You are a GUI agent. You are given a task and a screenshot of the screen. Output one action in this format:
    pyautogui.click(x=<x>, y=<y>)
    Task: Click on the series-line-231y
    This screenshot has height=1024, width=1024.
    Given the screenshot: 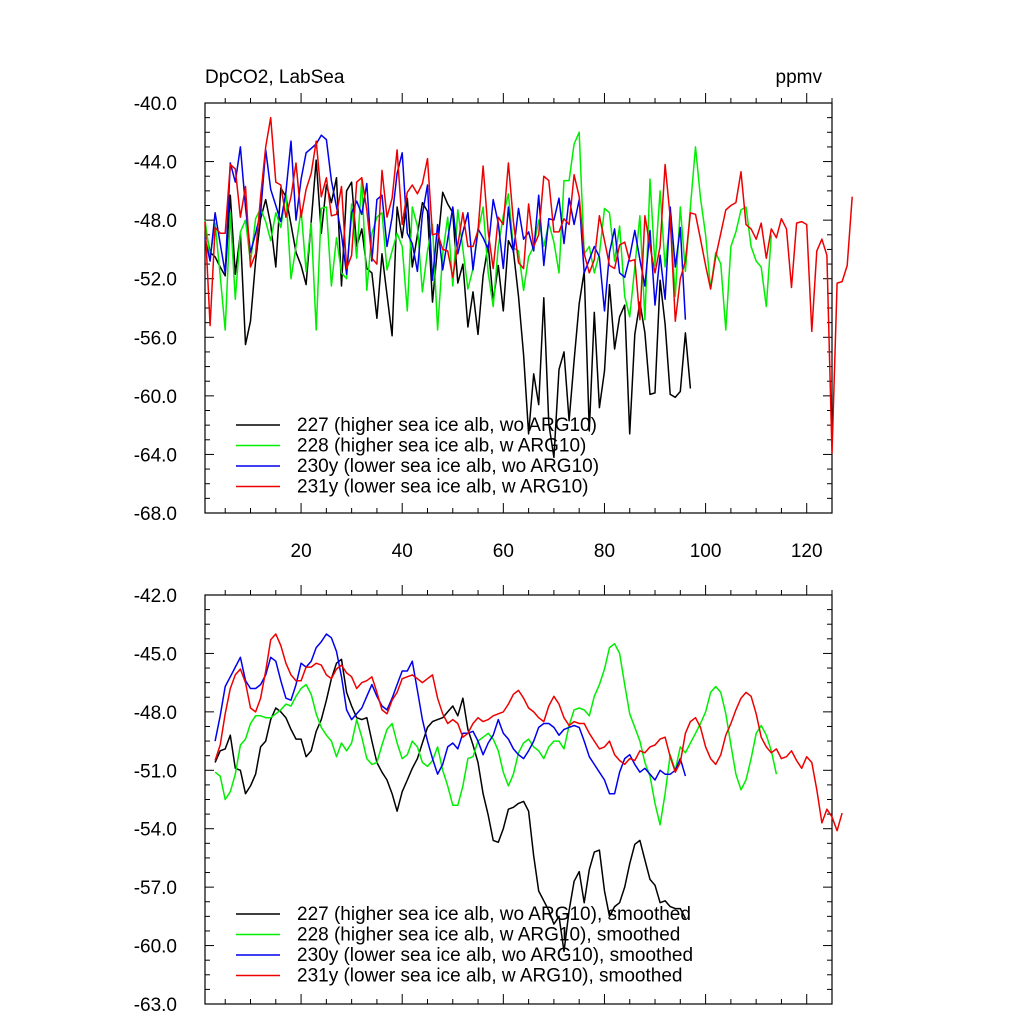 What is the action you would take?
    pyautogui.click(x=528, y=732)
    